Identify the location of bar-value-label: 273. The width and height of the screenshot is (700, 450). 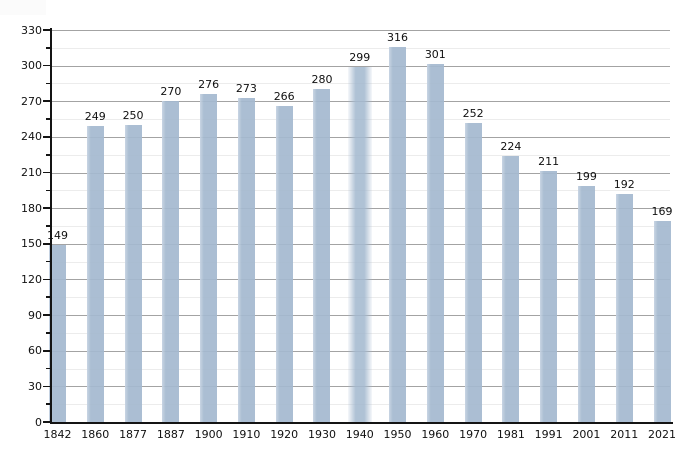
(246, 88).